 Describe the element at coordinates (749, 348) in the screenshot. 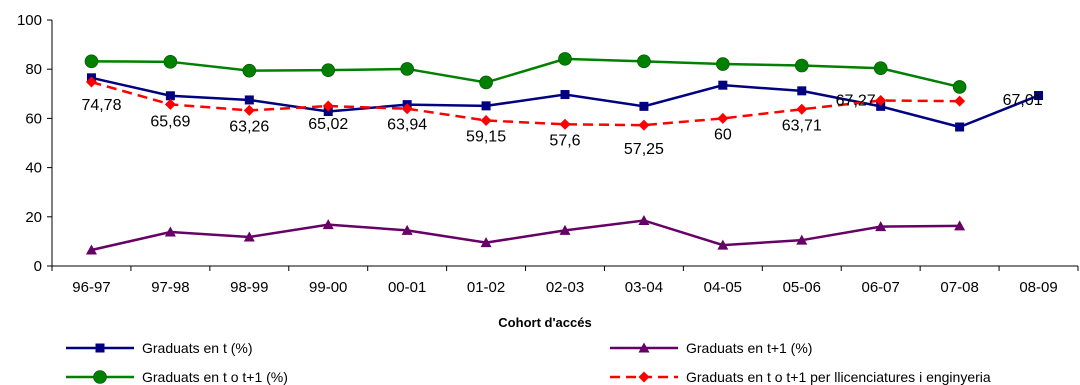

I see `legend-label: Graduats en t+1 (%)` at that location.